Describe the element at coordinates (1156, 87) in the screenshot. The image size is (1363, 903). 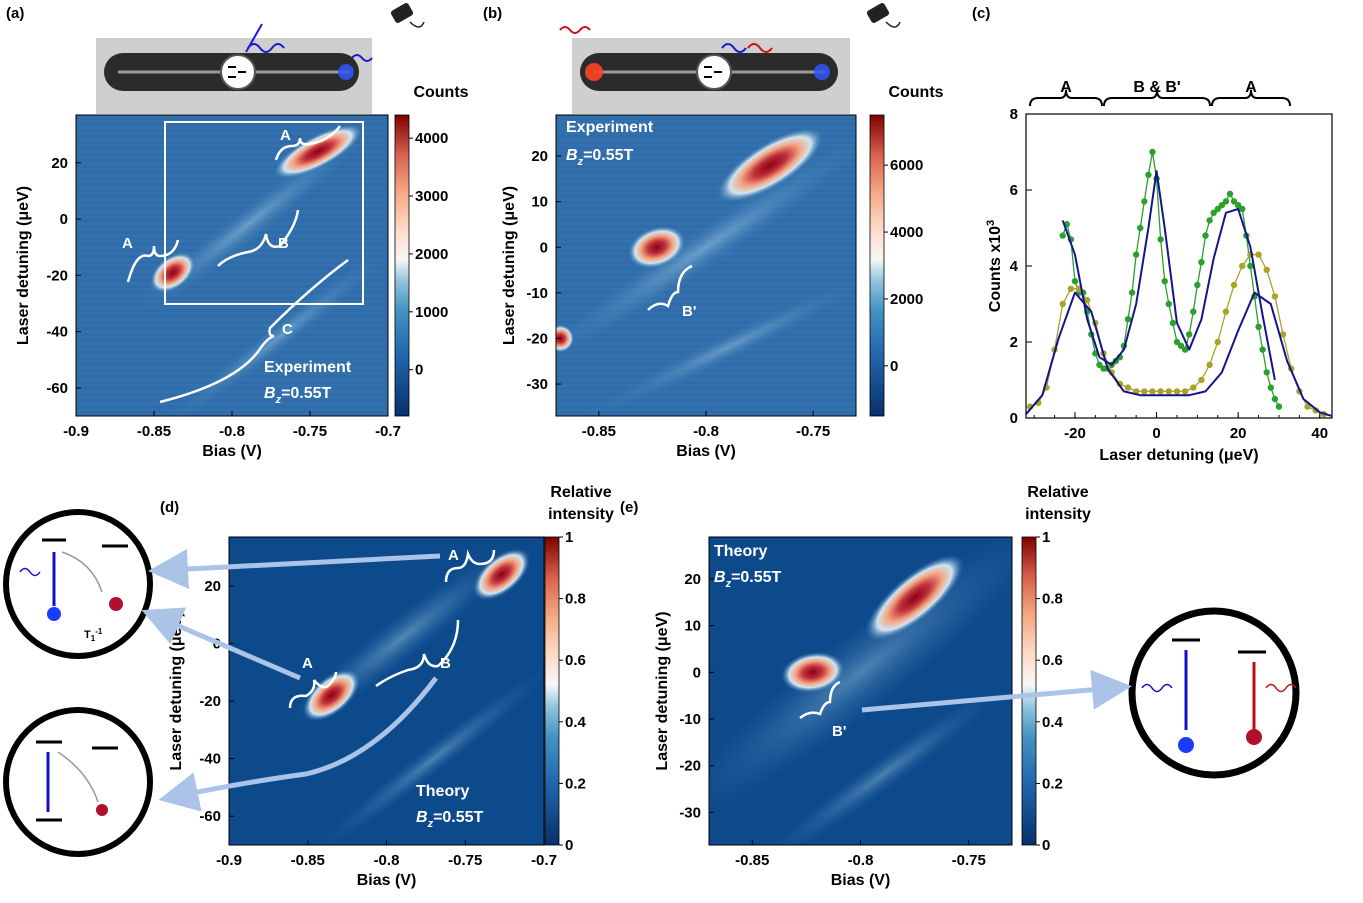
I see `bracket-label: B & B'` at that location.